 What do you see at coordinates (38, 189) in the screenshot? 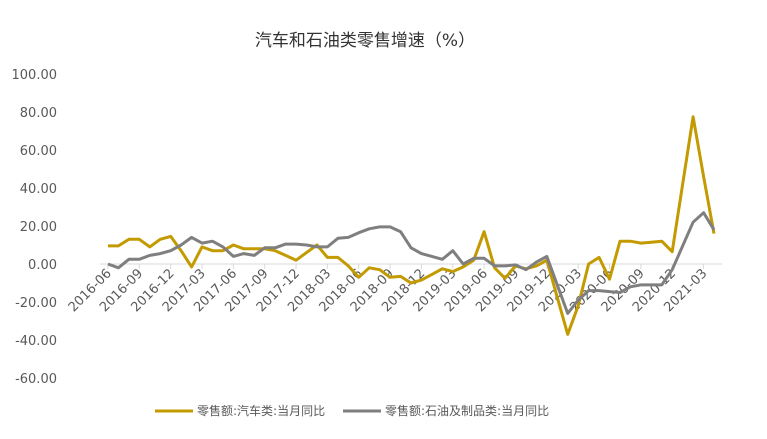
I see `y-tick-label: 40.00` at bounding box center [38, 189].